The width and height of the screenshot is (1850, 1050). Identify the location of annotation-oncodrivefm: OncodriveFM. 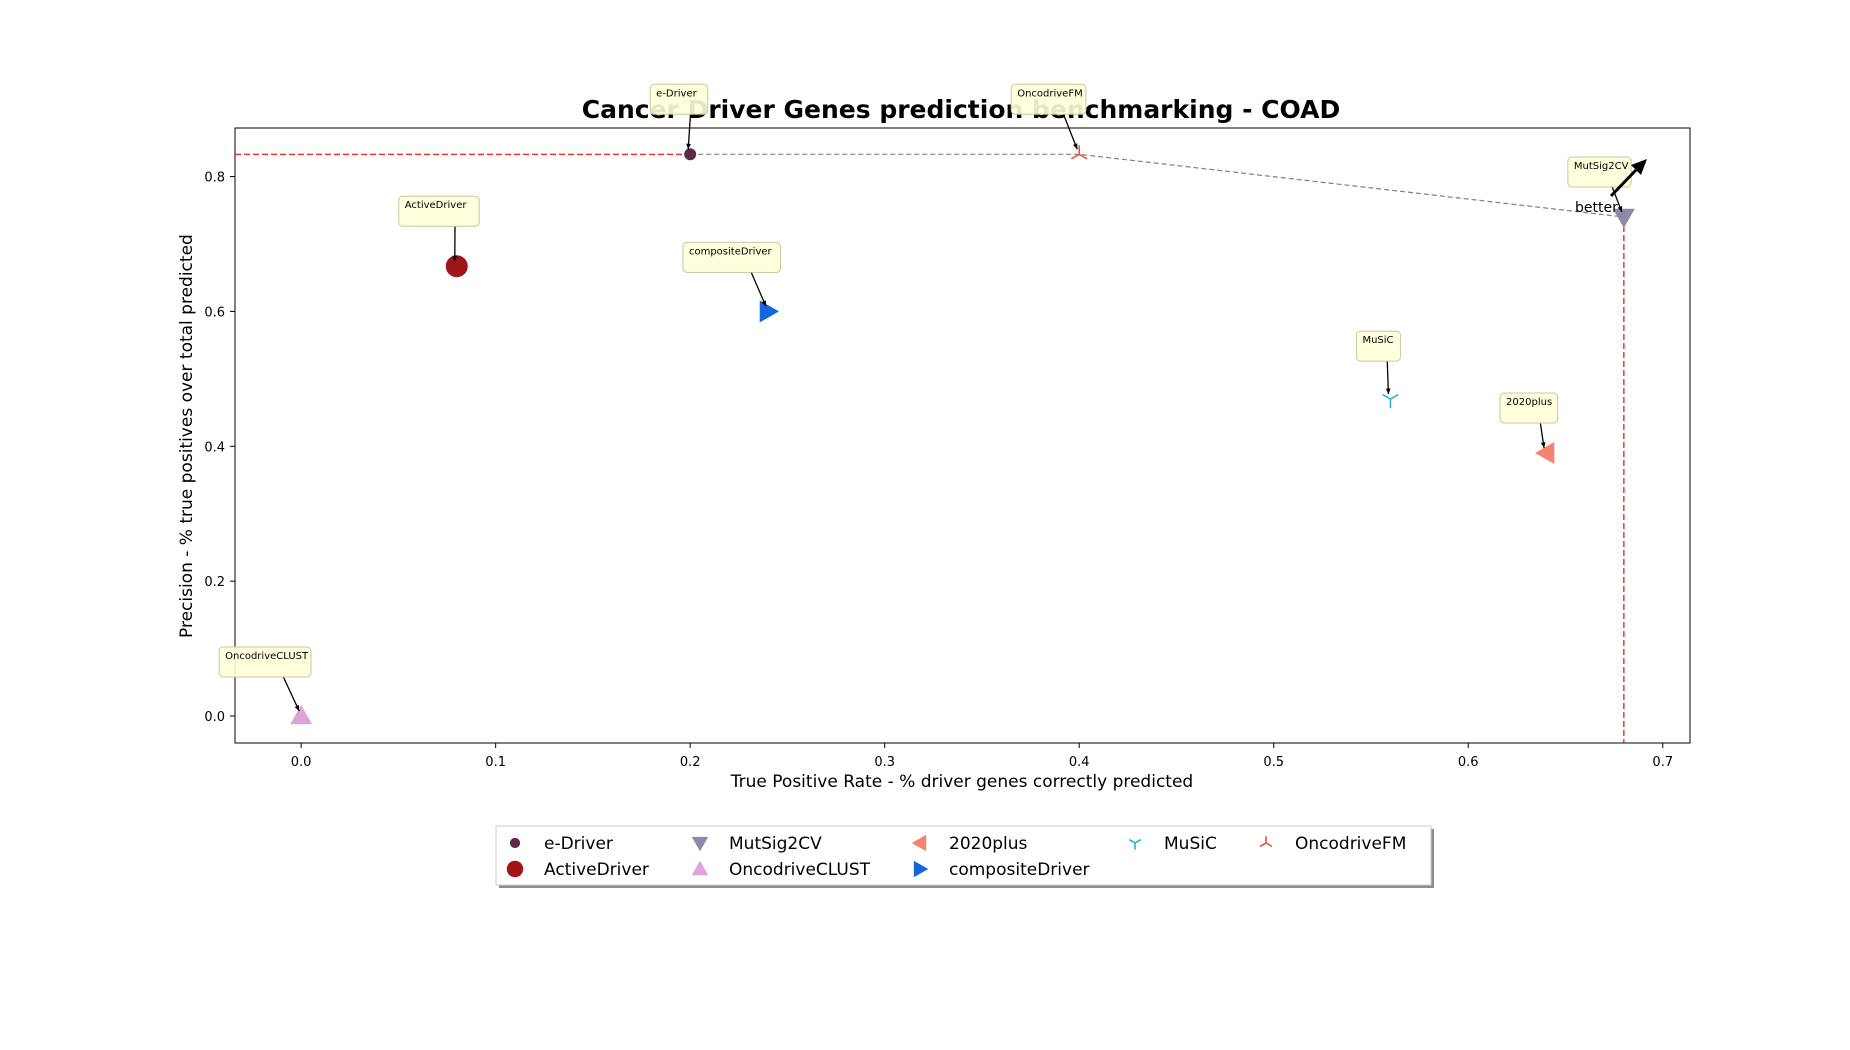
(1048, 116).